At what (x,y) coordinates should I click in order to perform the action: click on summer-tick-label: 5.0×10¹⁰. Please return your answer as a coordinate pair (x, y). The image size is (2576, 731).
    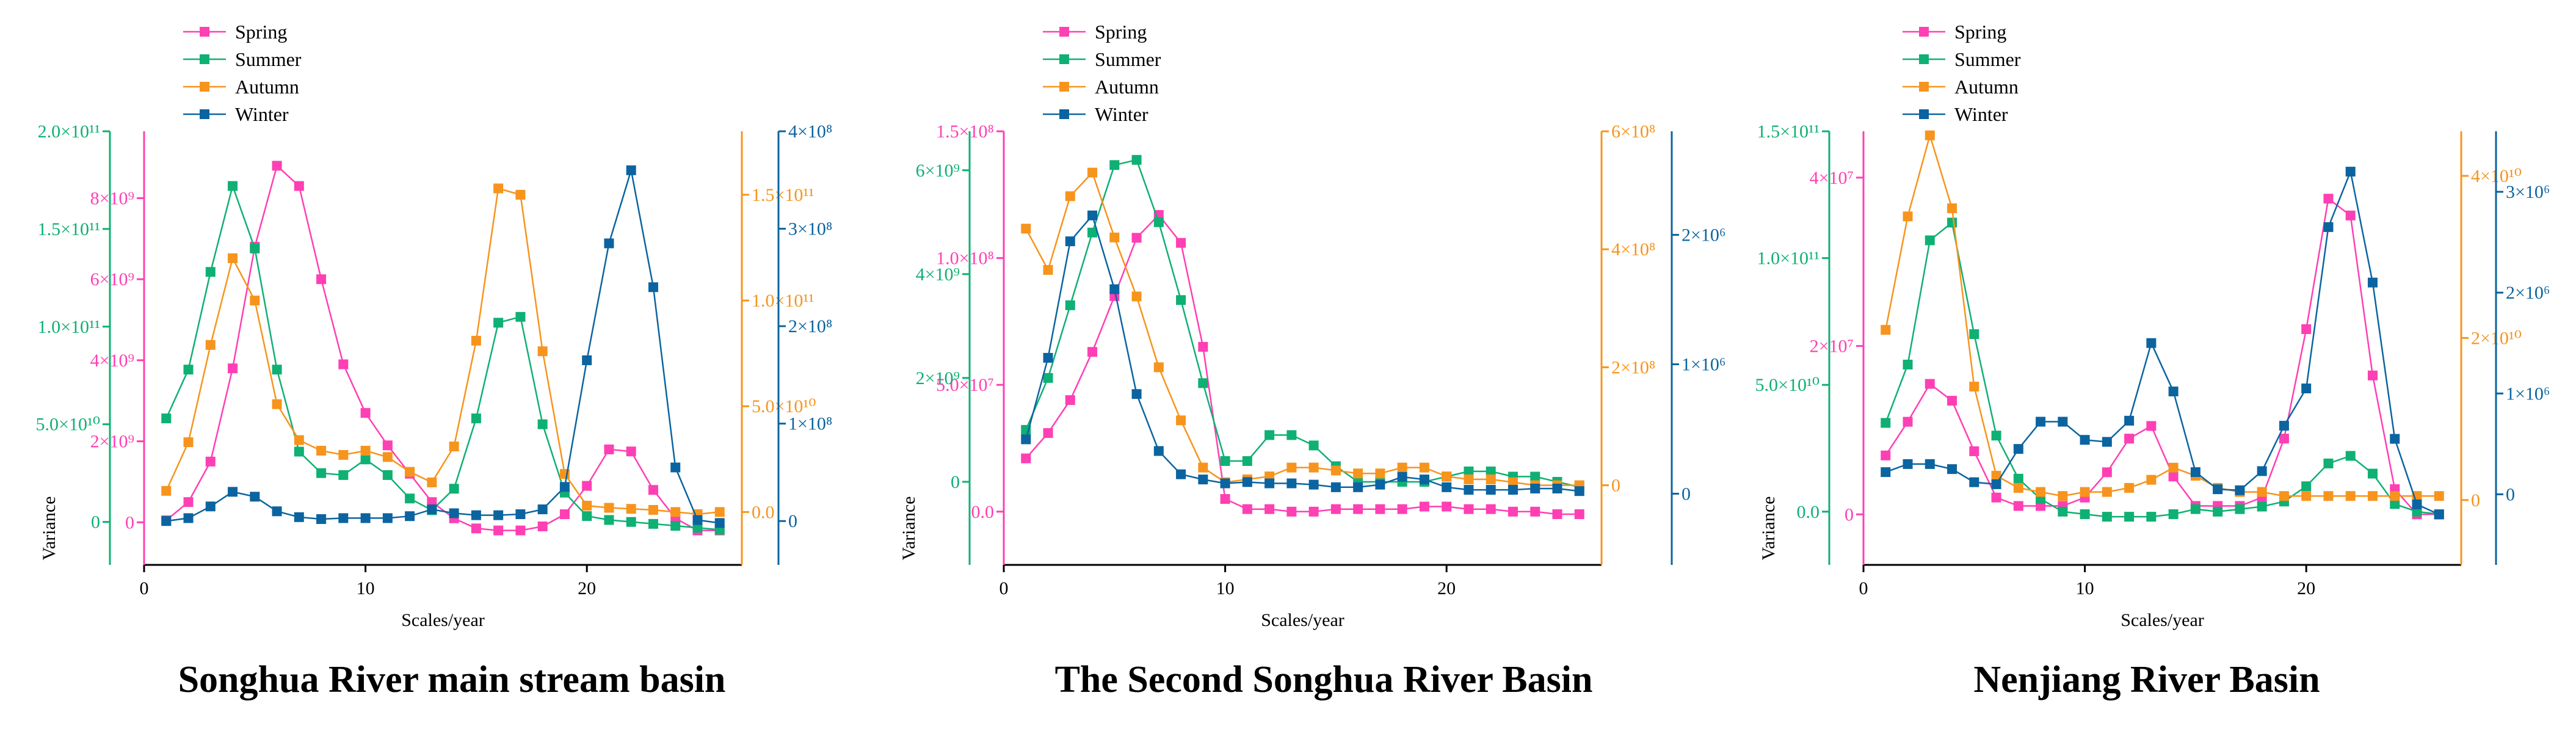
    Looking at the image, I should click on (68, 425).